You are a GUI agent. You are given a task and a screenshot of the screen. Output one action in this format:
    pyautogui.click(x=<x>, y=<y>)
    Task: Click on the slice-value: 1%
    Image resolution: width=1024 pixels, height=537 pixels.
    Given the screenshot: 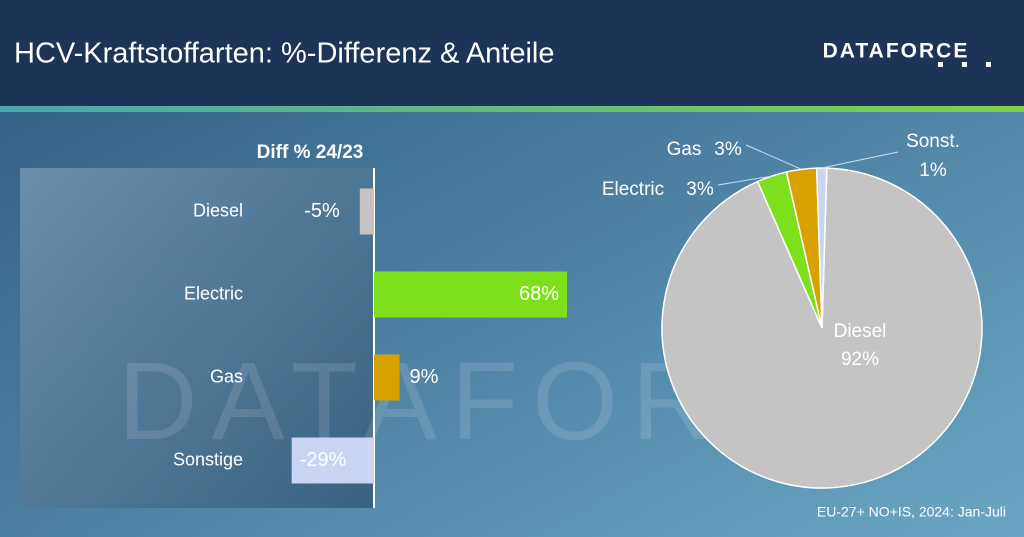 What is the action you would take?
    pyautogui.click(x=933, y=170)
    